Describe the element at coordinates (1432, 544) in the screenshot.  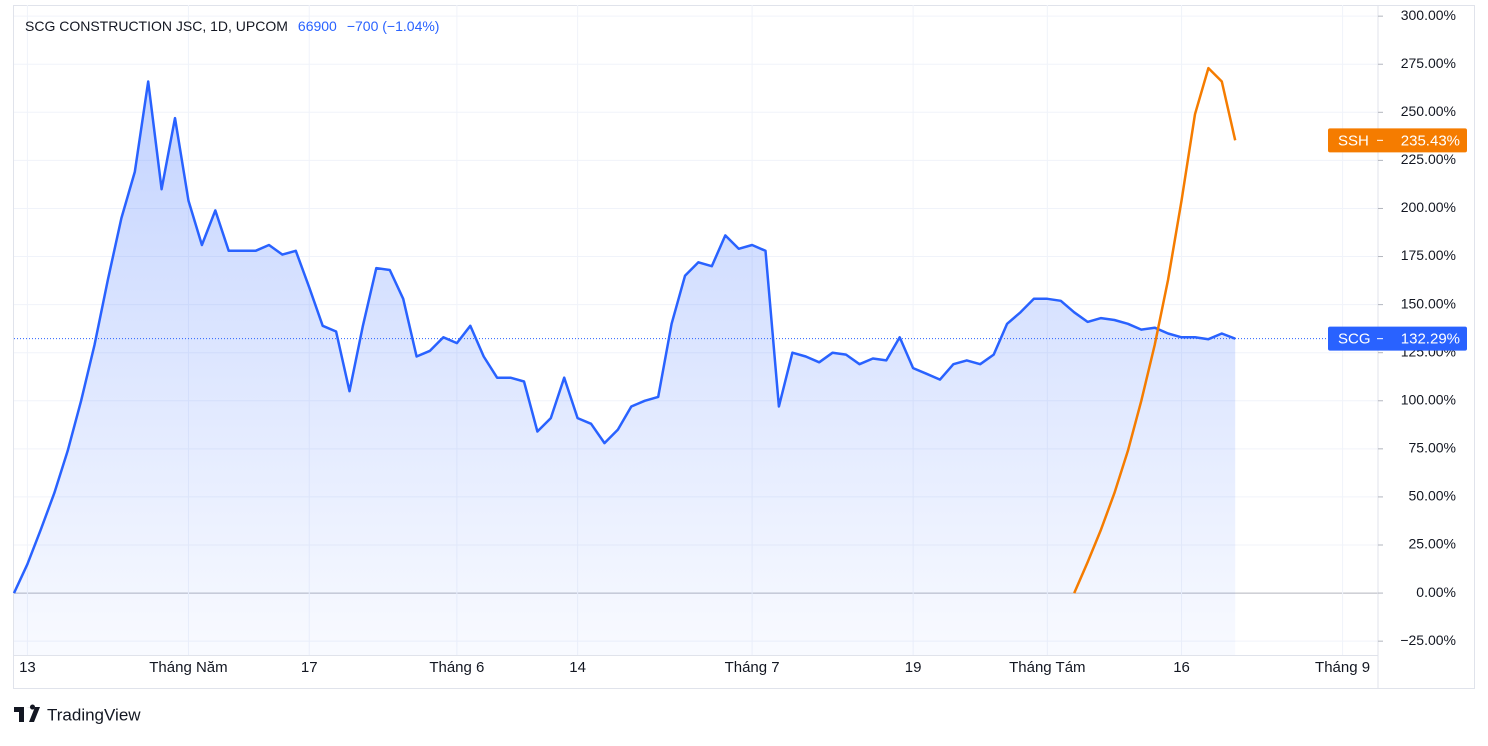
I see `y-tick-label: 25.00%` at that location.